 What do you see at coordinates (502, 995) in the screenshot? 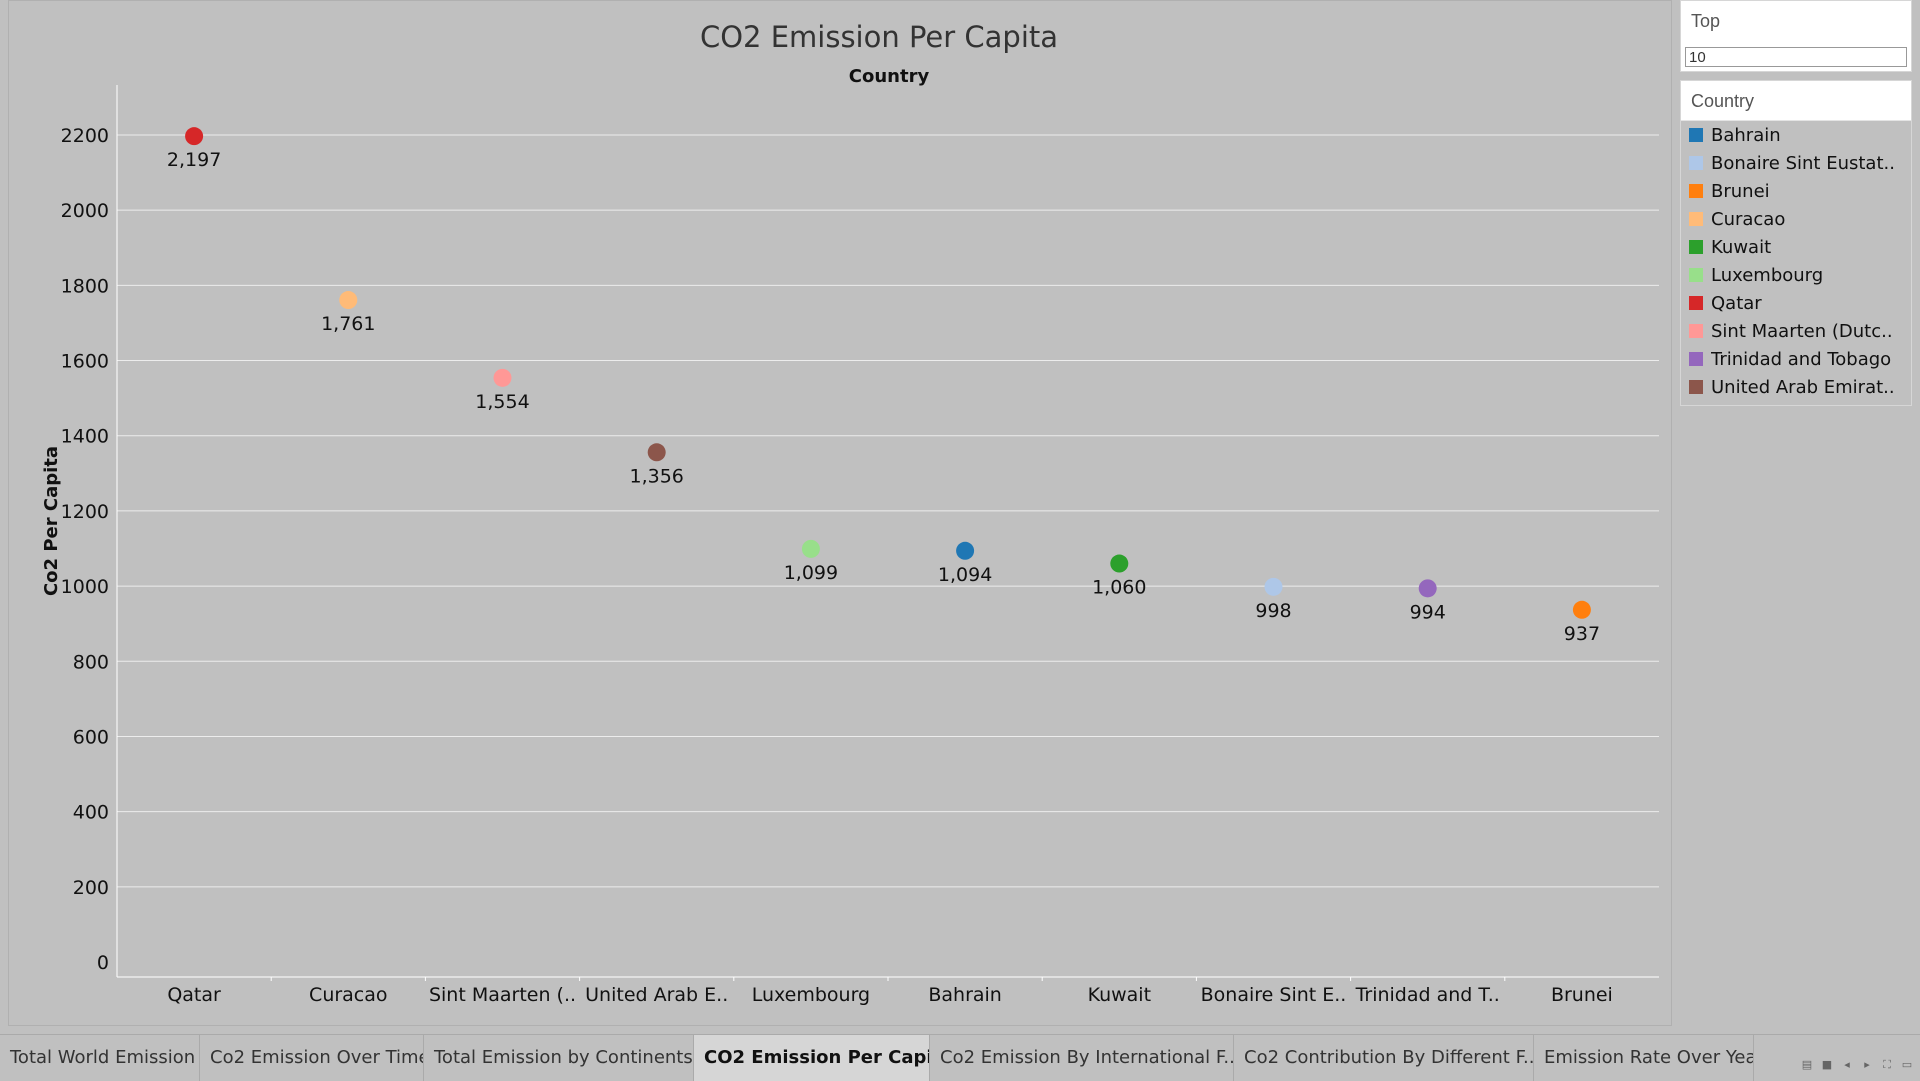
I see `x-category-label: Sint Maarten (..` at bounding box center [502, 995].